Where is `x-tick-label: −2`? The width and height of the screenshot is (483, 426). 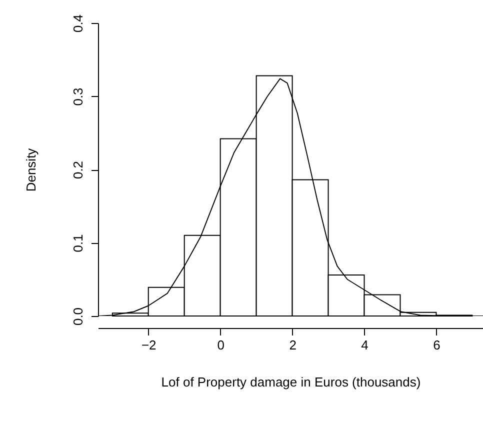
x-tick-label: −2 is located at coordinates (148, 345).